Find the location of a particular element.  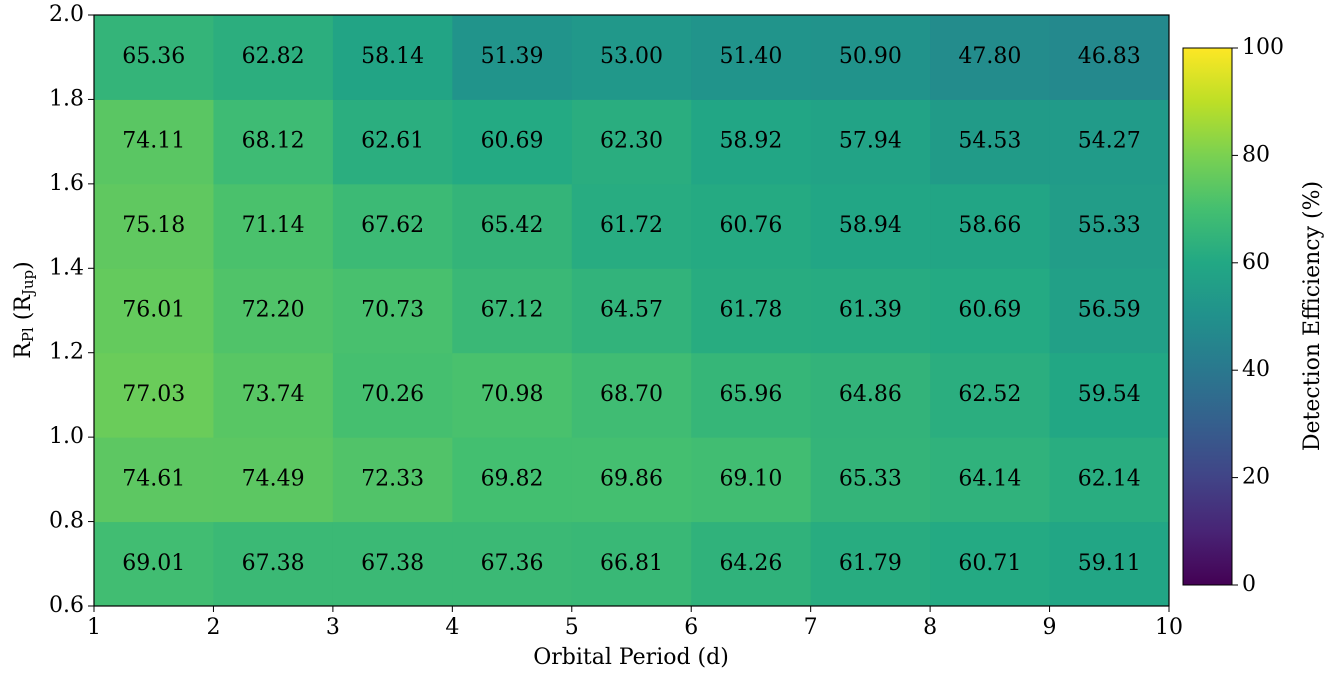

cell-label: 47.80 is located at coordinates (989, 56).